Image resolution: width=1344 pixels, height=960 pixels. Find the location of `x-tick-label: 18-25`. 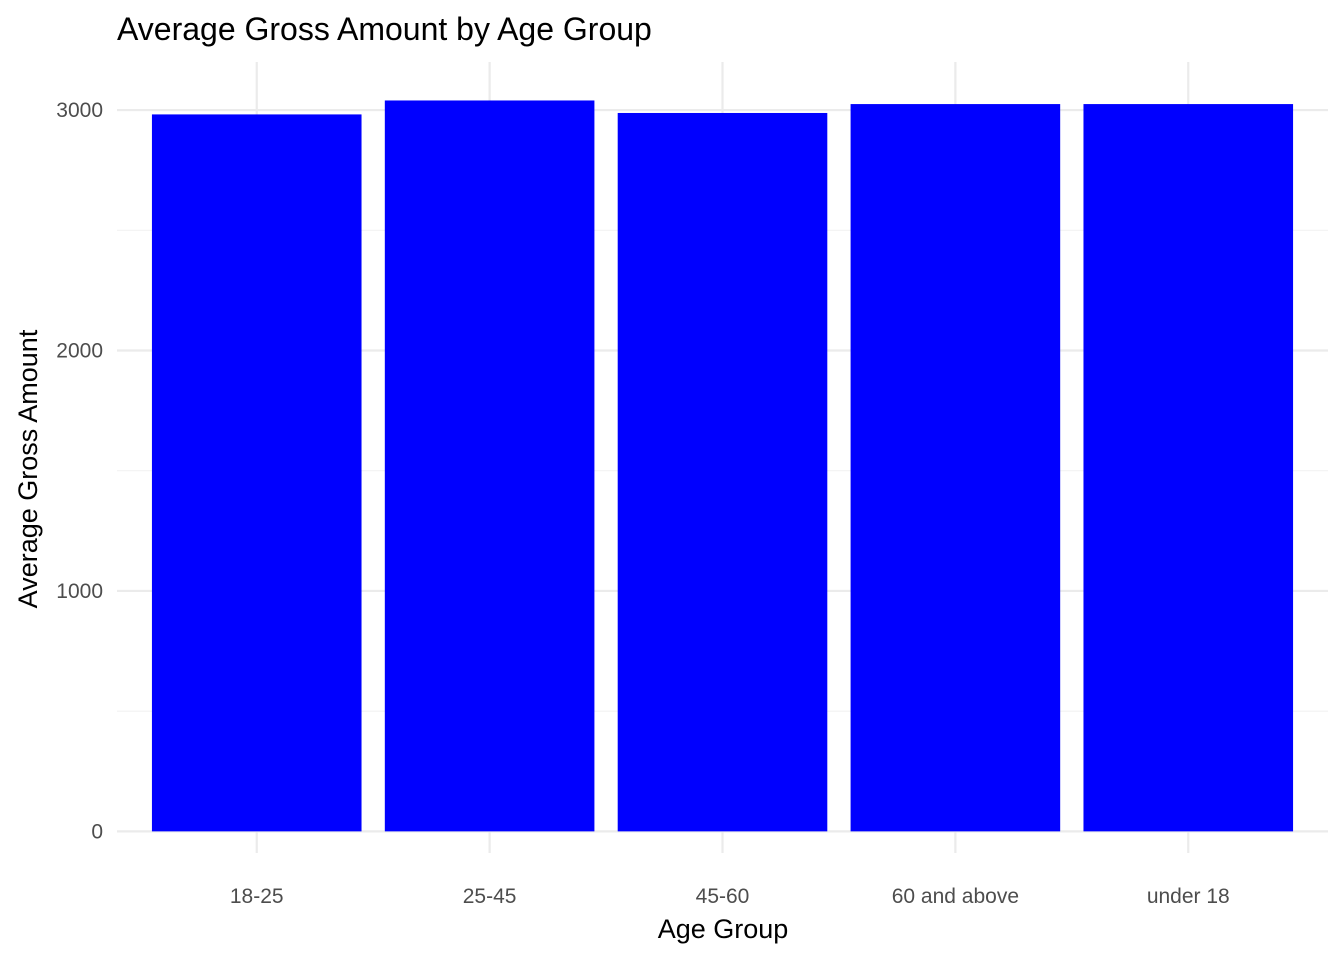

x-tick-label: 18-25 is located at coordinates (257, 896).